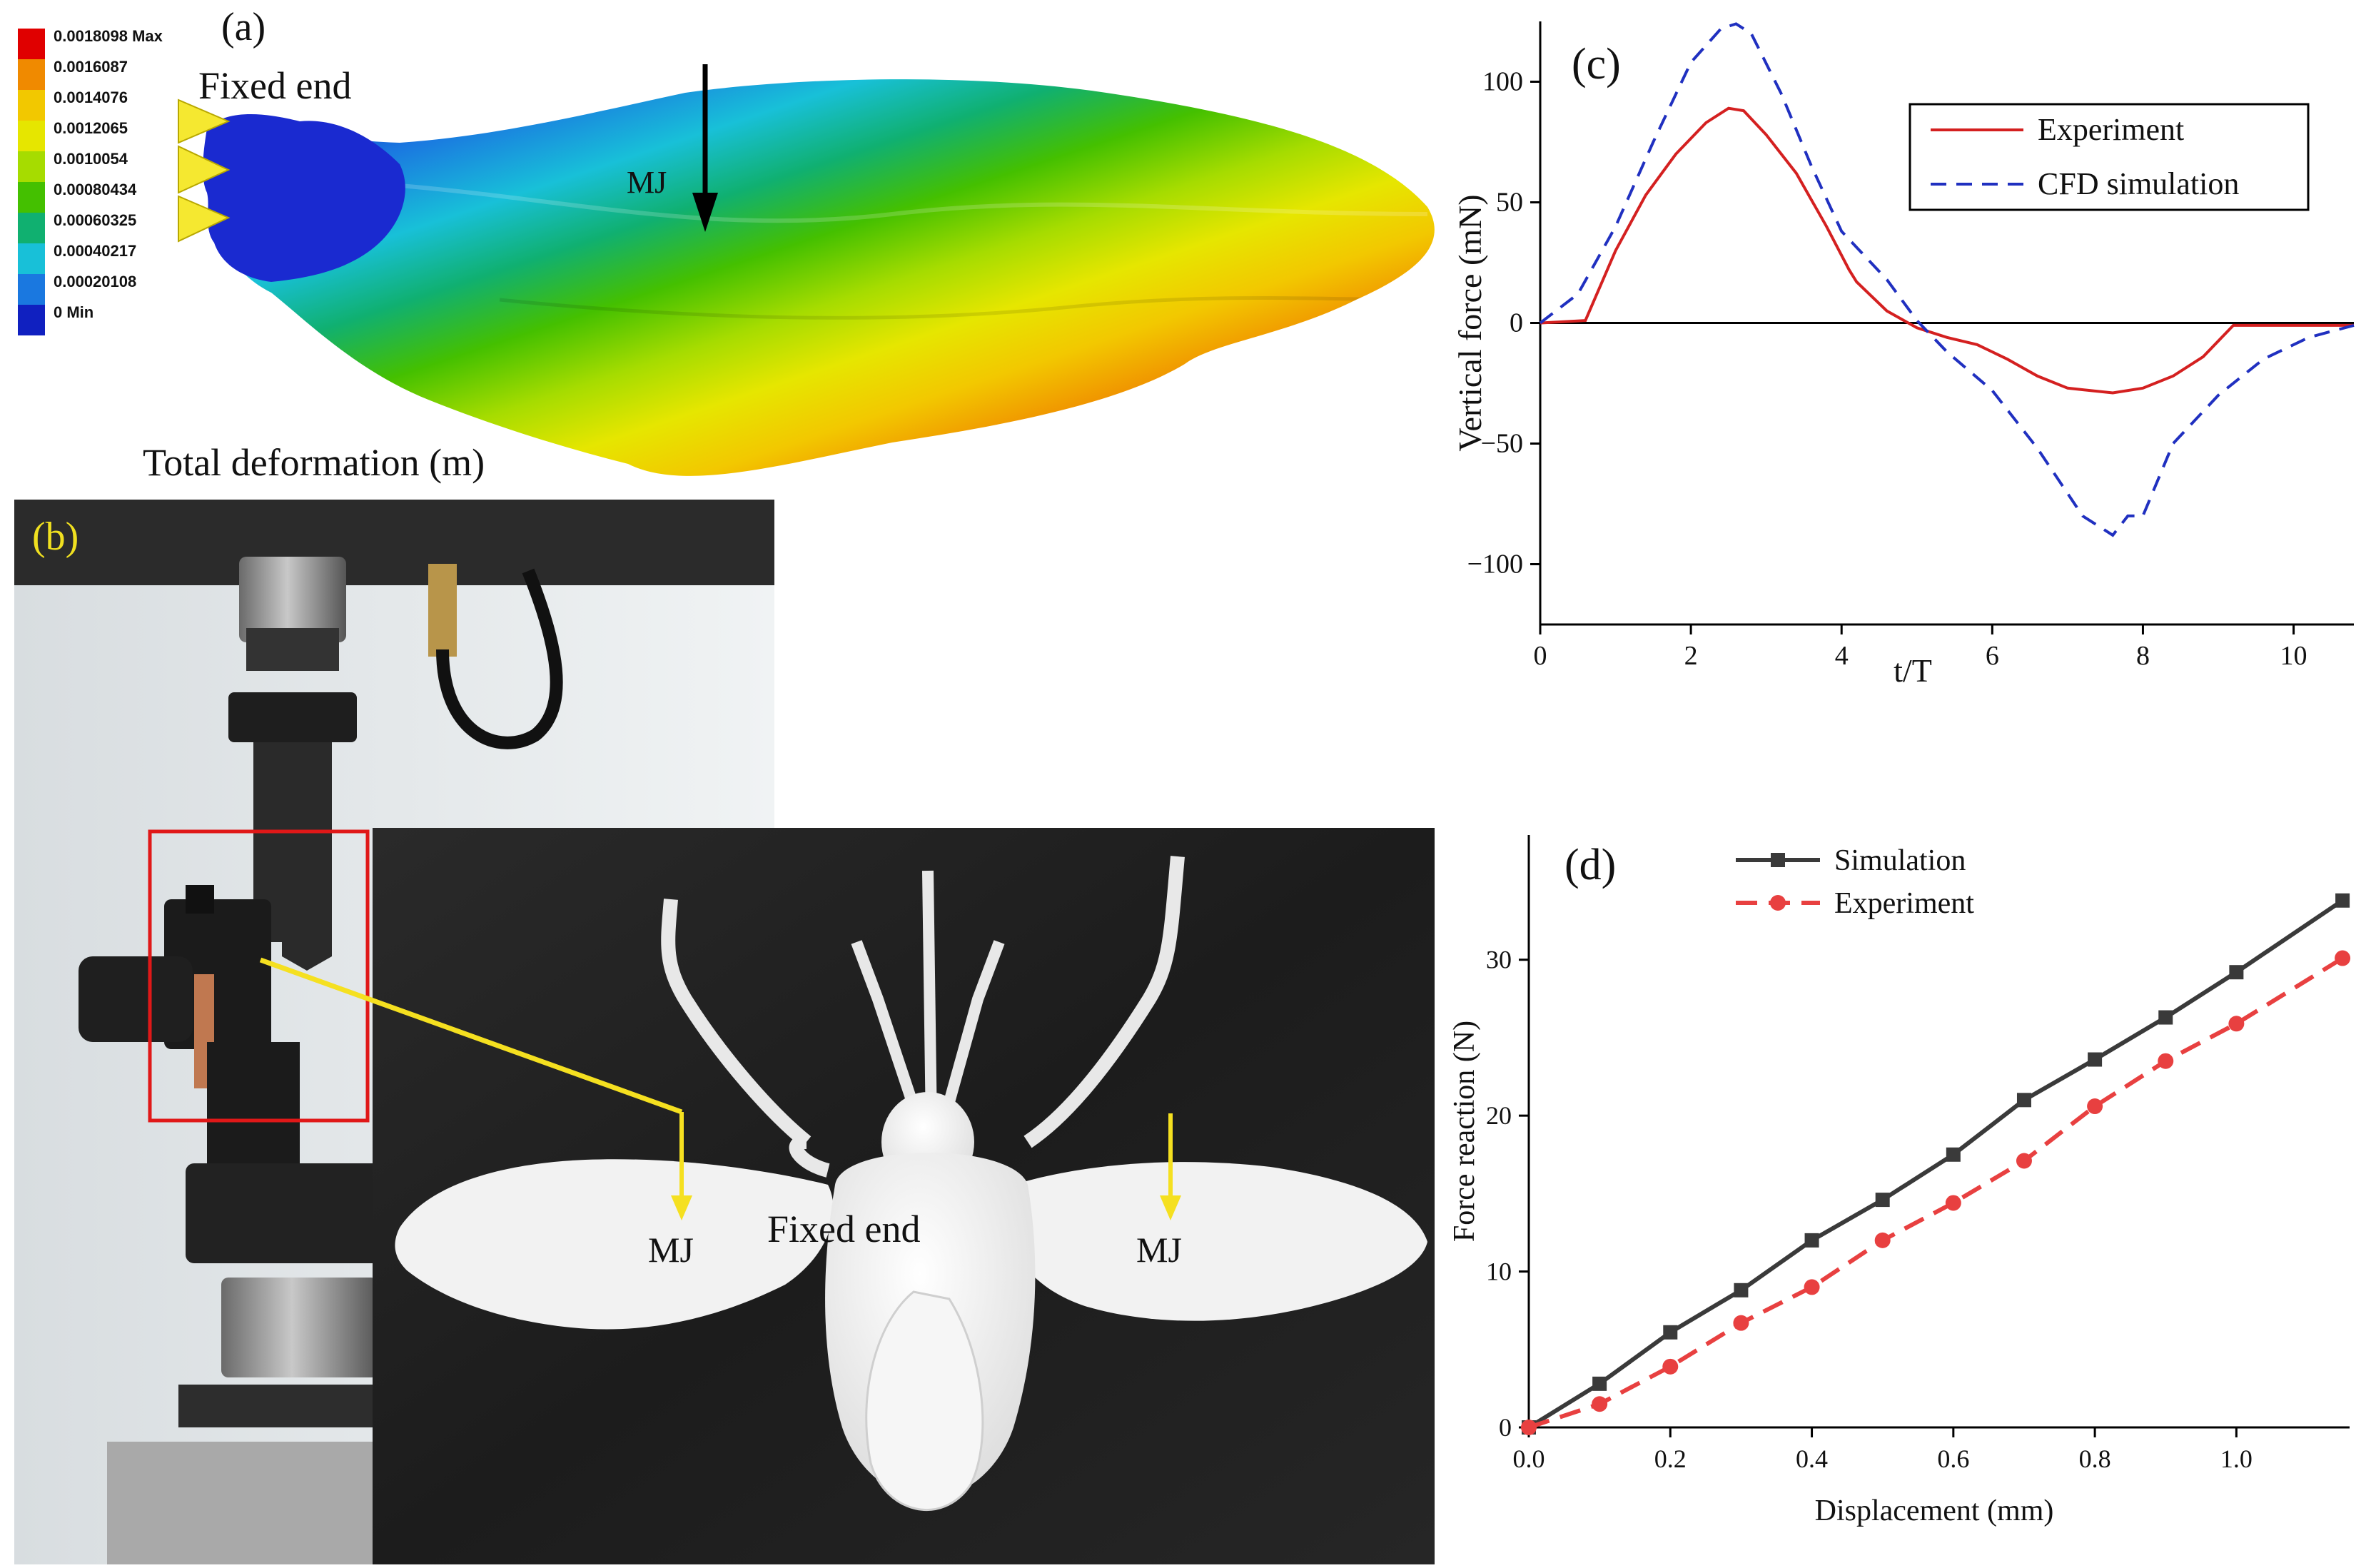 The width and height of the screenshot is (2371, 1568). I want to click on y-tick-label: 100, so click(1502, 82).